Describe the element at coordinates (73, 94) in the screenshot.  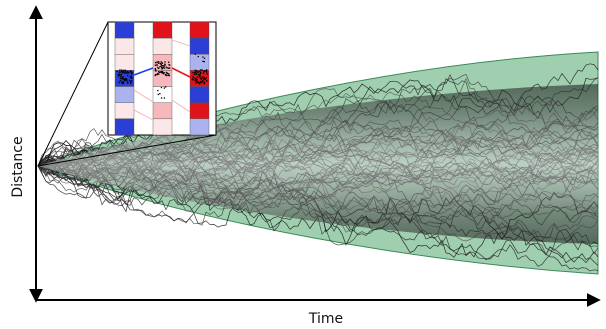
I see `zoom-callout-line-top` at that location.